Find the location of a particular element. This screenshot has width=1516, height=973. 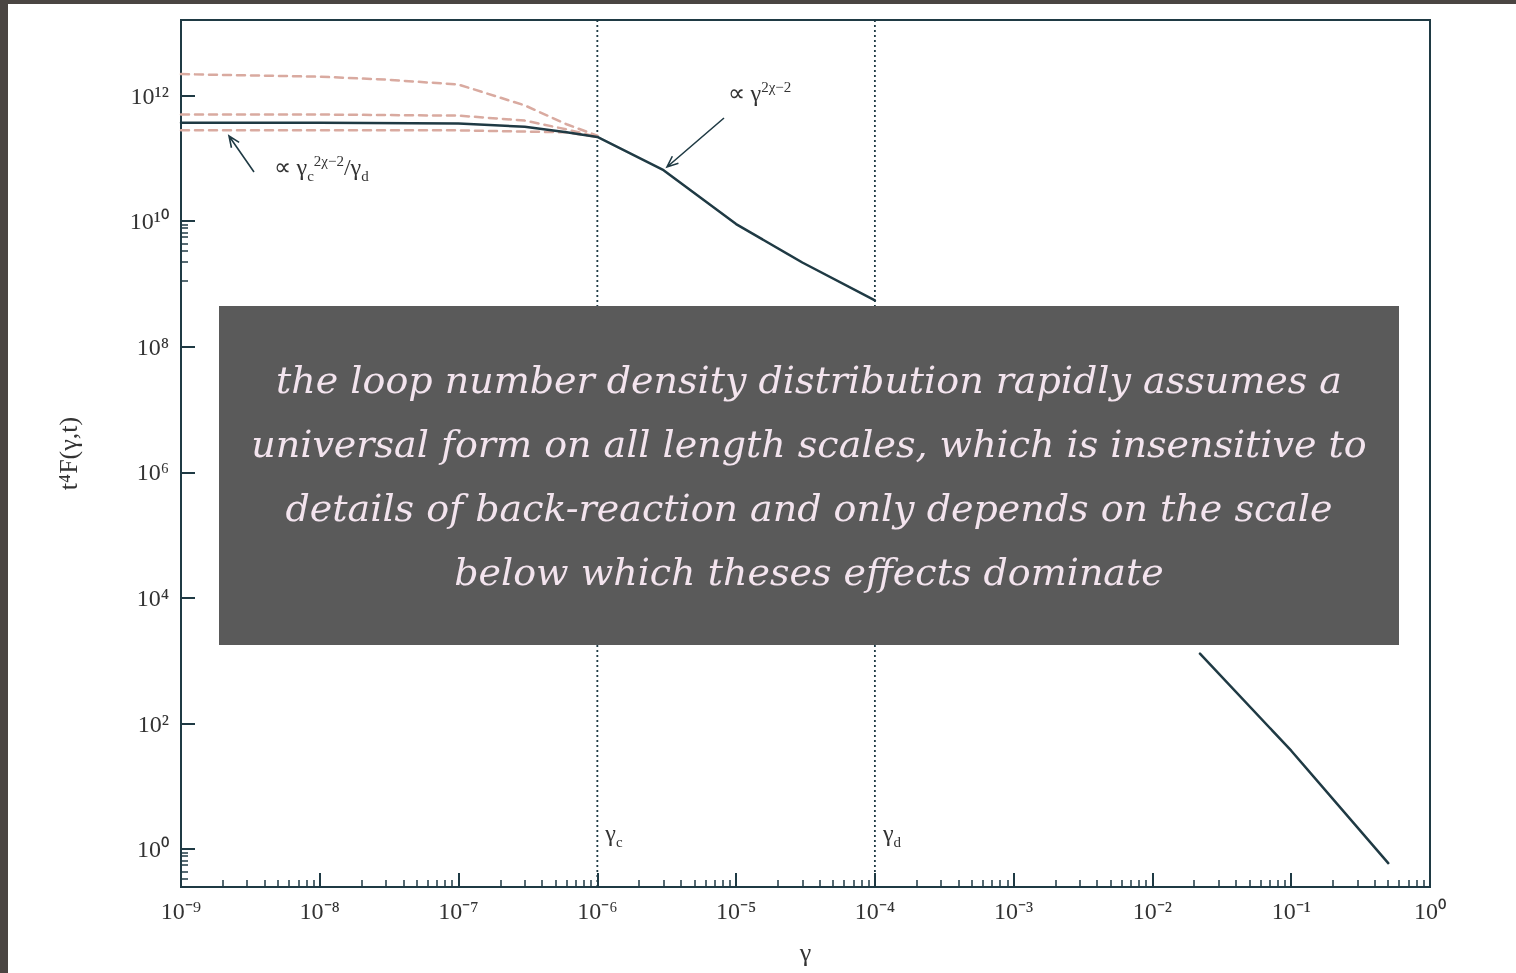

y-tick-label: 10¹⁰ is located at coordinates (149, 221).